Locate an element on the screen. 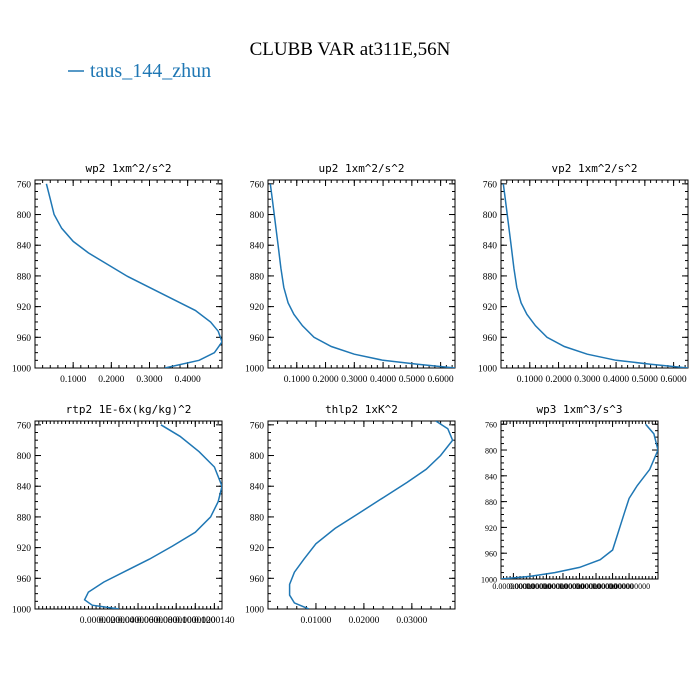 This screenshot has width=700, height=700. panel-title: up2 1xm^2/s^2 is located at coordinates (361, 168).